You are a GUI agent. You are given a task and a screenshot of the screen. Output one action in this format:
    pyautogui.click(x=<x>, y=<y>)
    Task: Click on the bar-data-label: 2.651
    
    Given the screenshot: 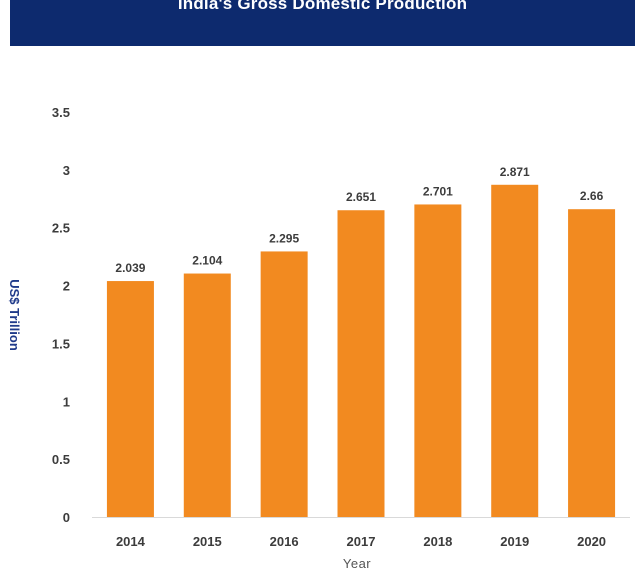 What is the action you would take?
    pyautogui.click(x=361, y=197)
    